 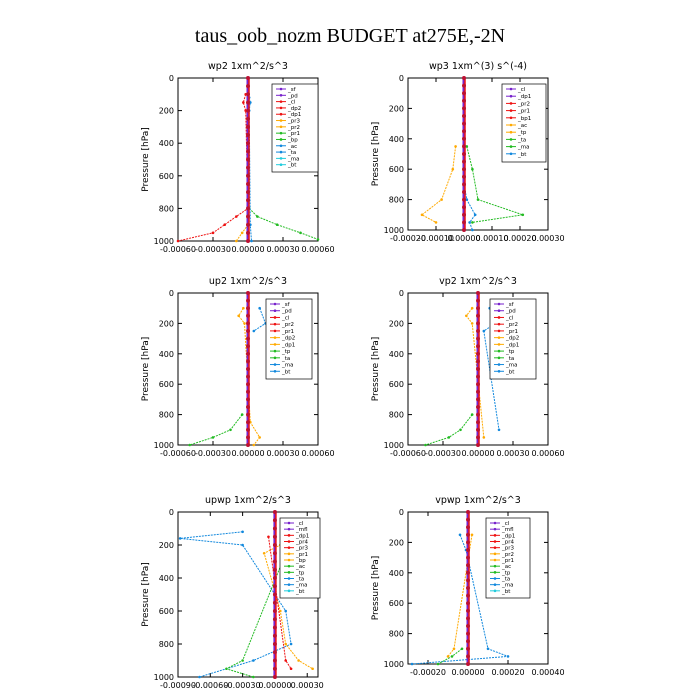 What do you see at coordinates (511, 325) in the screenshot?
I see `legend-entry: _pr2` at bounding box center [511, 325].